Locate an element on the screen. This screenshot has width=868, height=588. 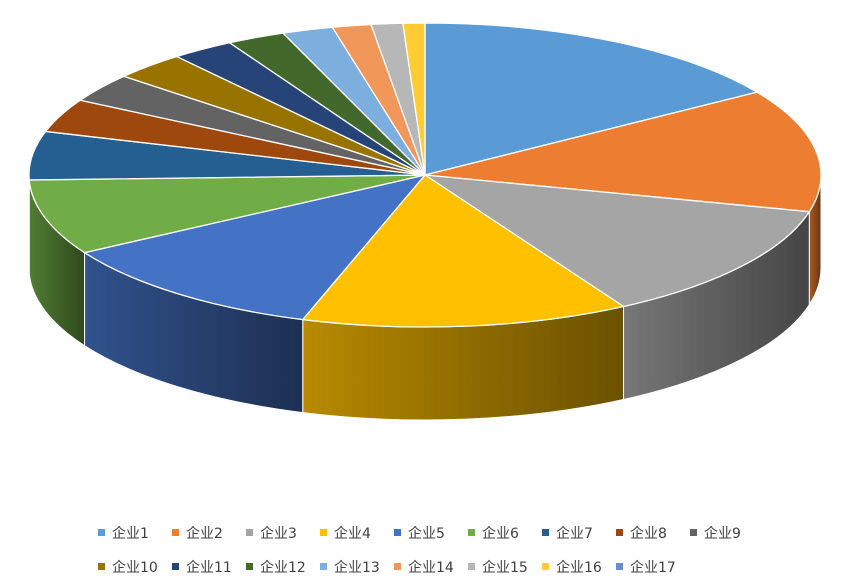
legend-item-12: 企业12 is located at coordinates (276, 567).